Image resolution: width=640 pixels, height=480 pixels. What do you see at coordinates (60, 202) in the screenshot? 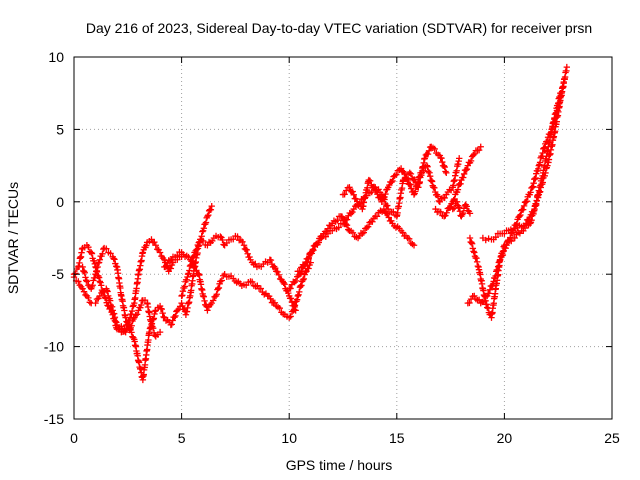
I see `y-tick-label: 0` at bounding box center [60, 202].